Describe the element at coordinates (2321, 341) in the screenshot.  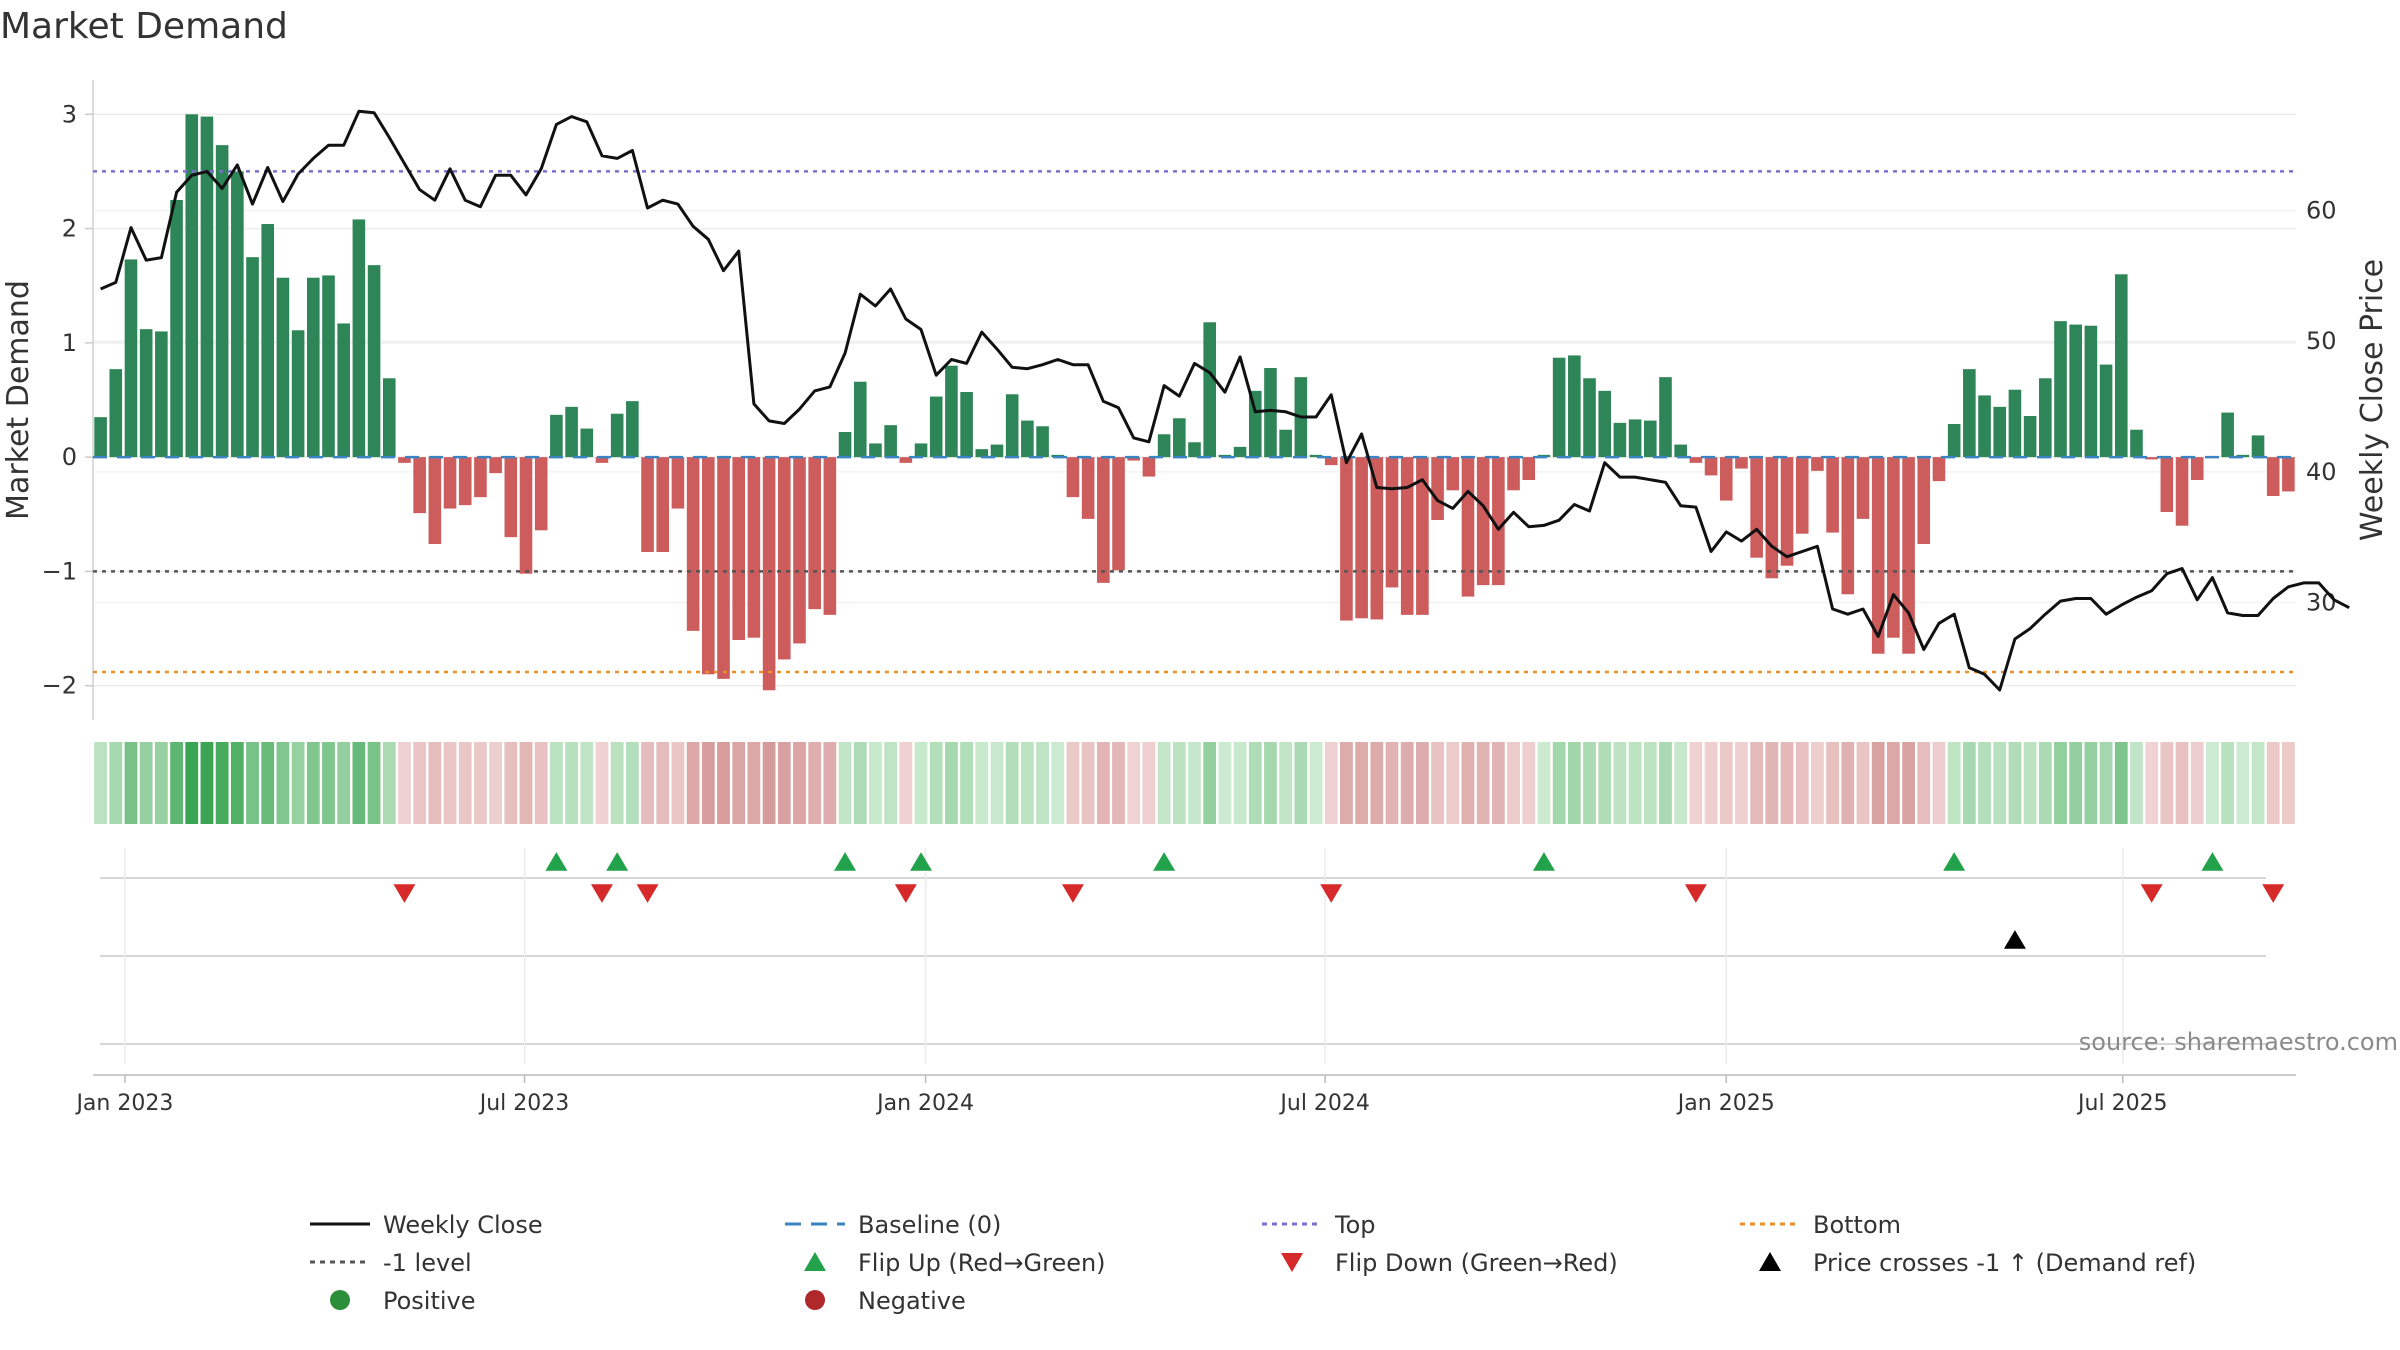
I see `y2-tick-label: 50` at that location.